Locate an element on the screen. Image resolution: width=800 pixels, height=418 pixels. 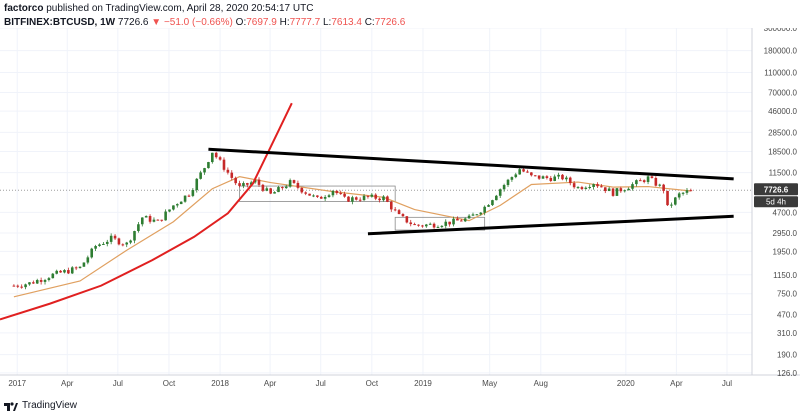
low-value: 7613.4 is located at coordinates (346, 22).